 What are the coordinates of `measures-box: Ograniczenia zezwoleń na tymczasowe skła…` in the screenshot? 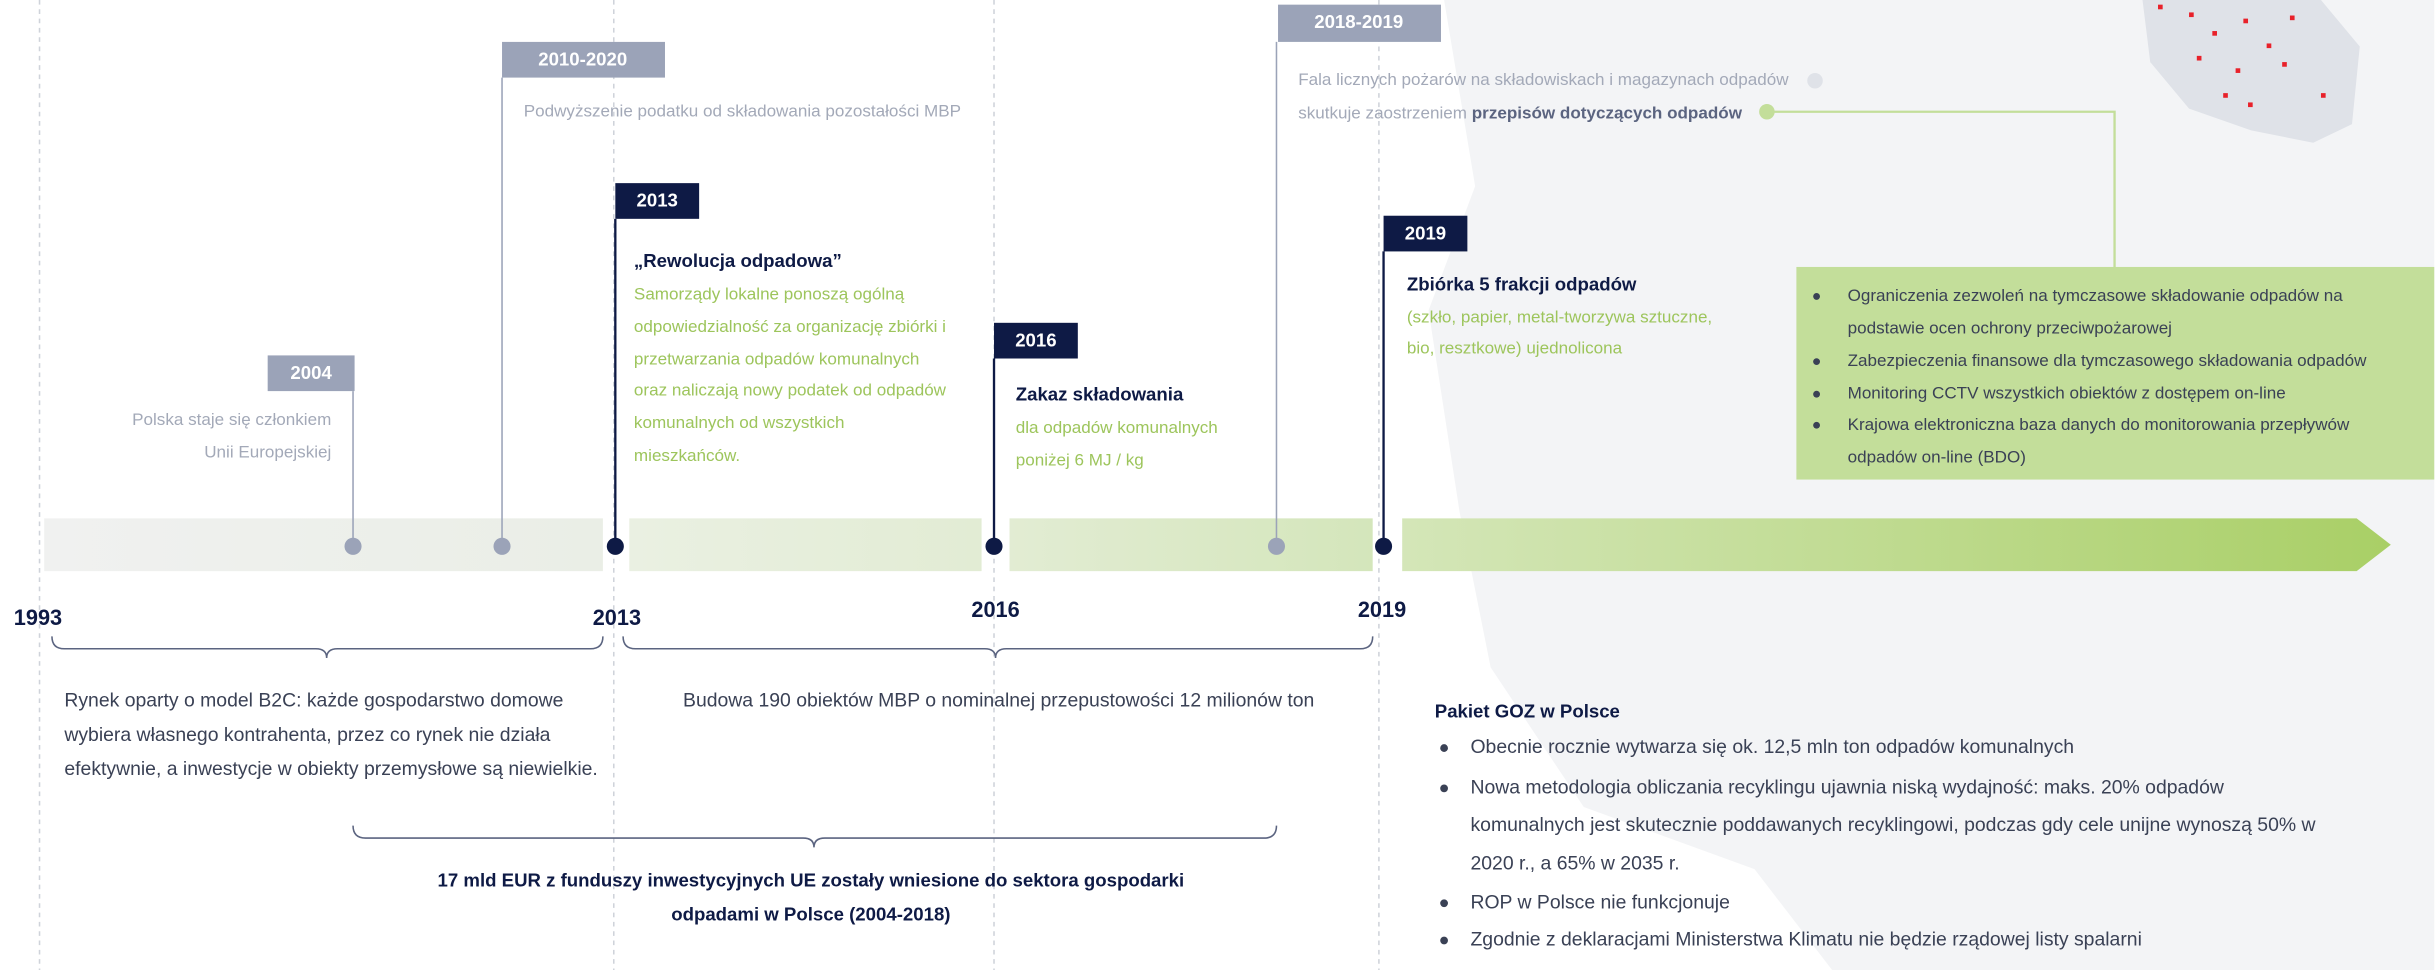 It's located at (2115, 373).